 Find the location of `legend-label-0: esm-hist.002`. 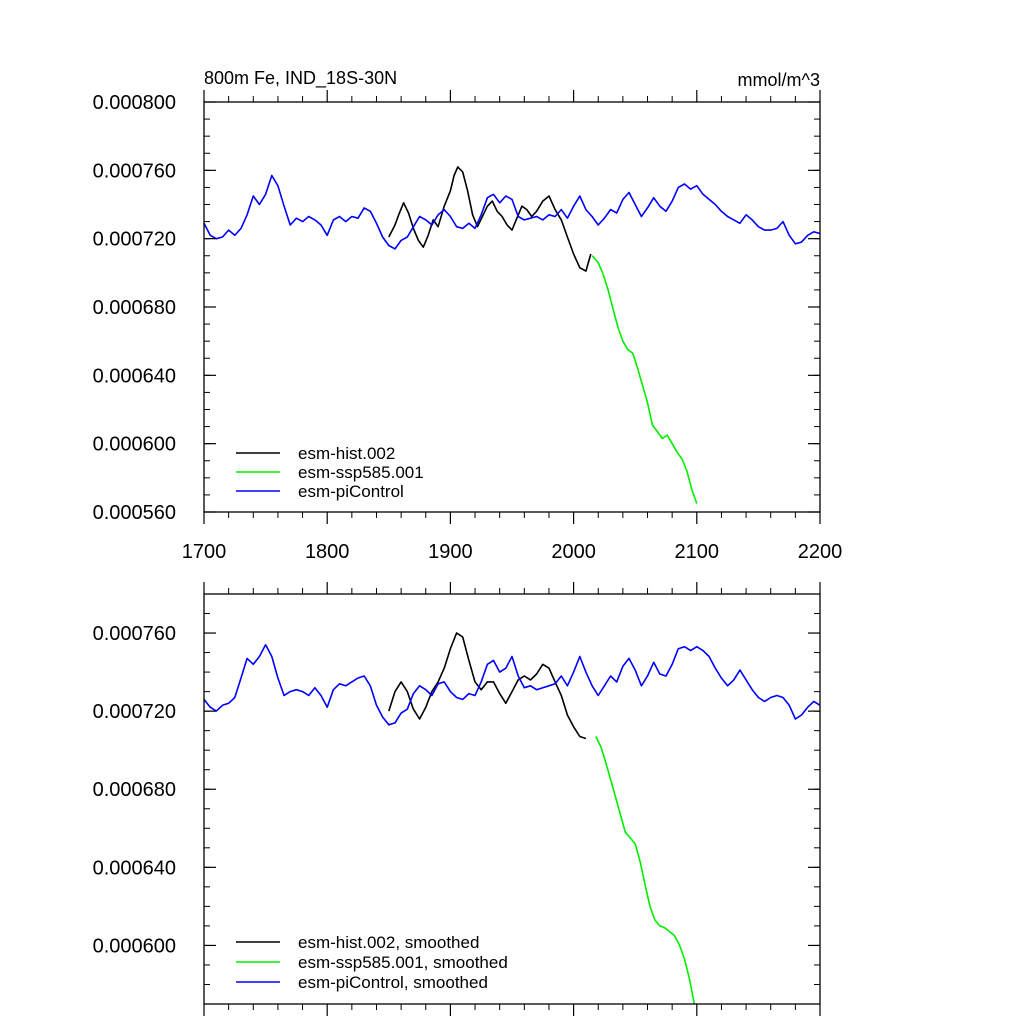

legend-label-0: esm-hist.002 is located at coordinates (346, 453).